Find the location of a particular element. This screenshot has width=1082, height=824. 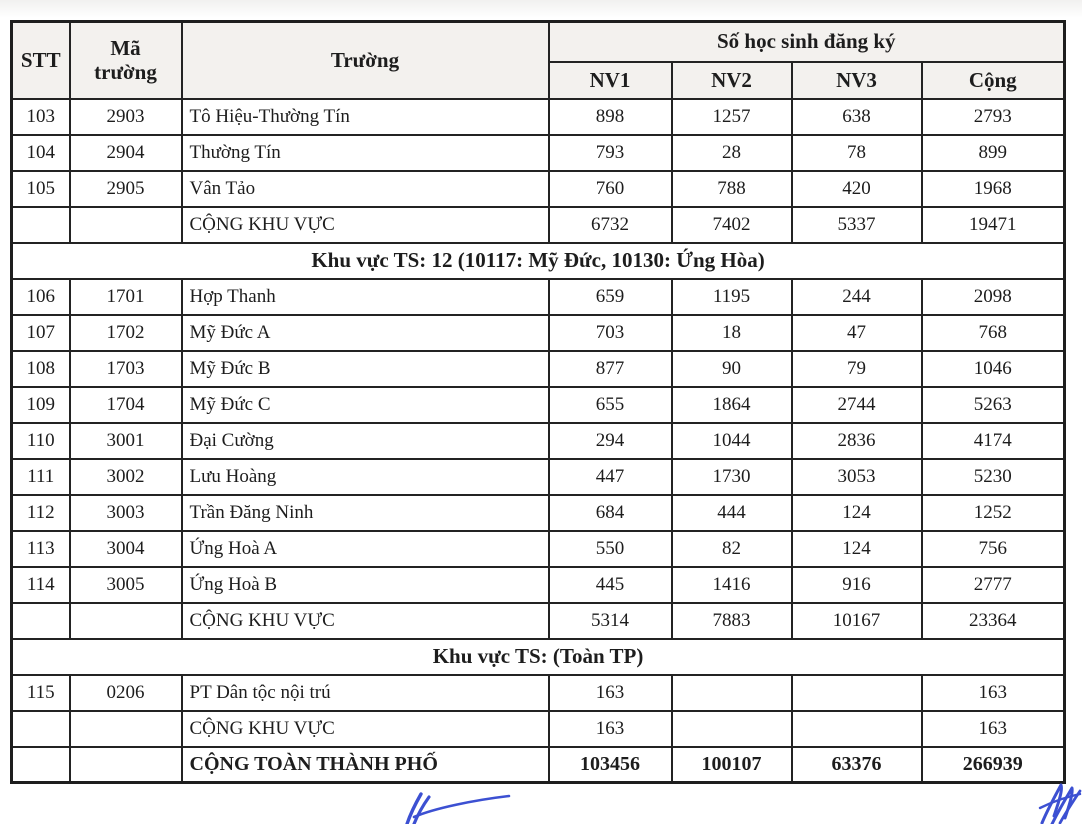

cell-truong: Lưu Hoàng is located at coordinates (365, 476).